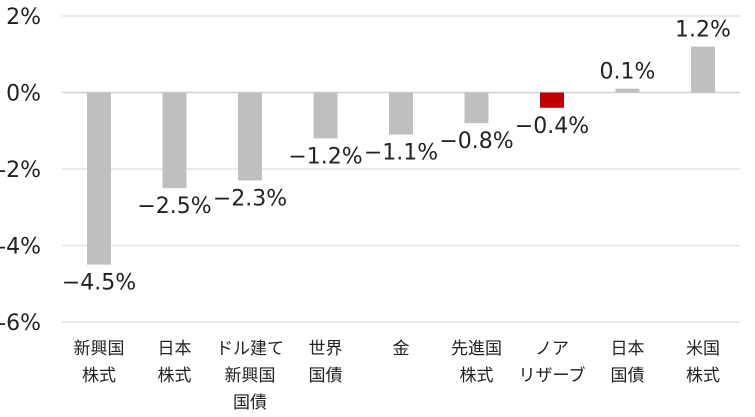 The width and height of the screenshot is (755, 417). I want to click on category-label: ノア, so click(552, 349).